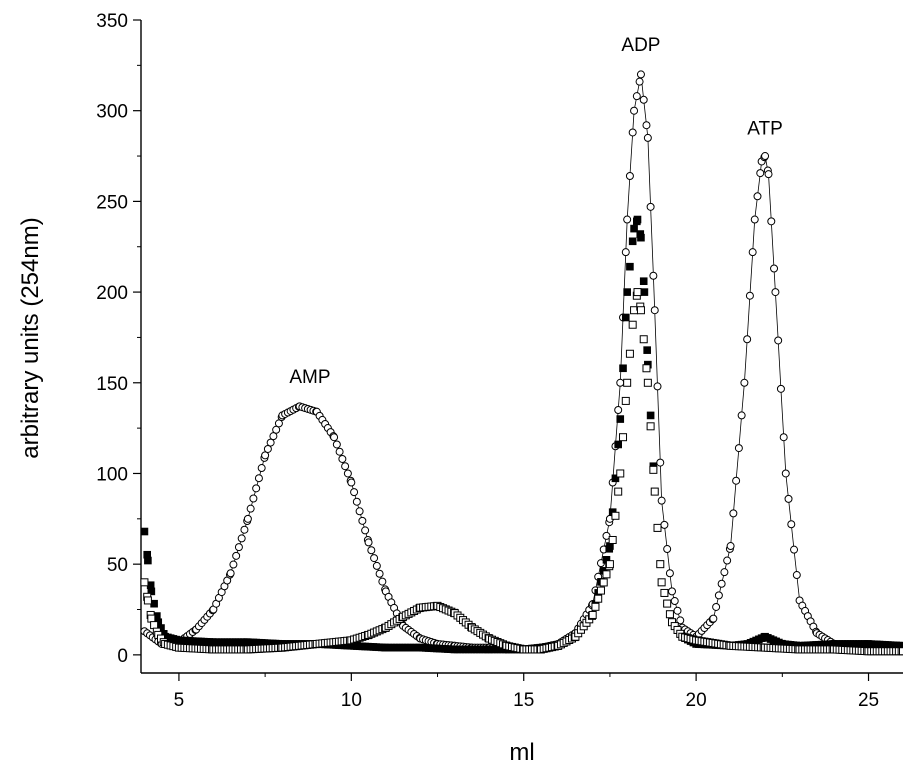  Describe the element at coordinates (112, 474) in the screenshot. I see `y-tick-label: 100` at that location.